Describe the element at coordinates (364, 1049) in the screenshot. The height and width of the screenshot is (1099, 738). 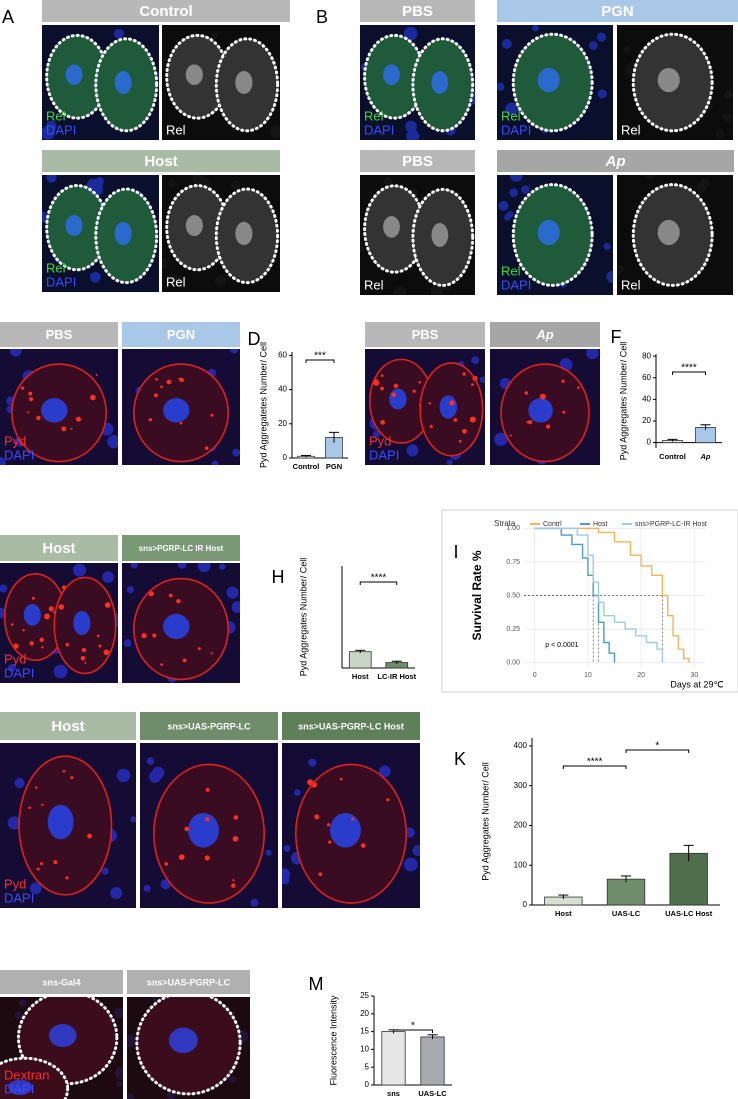
I see `y-tick-label: 10` at that location.